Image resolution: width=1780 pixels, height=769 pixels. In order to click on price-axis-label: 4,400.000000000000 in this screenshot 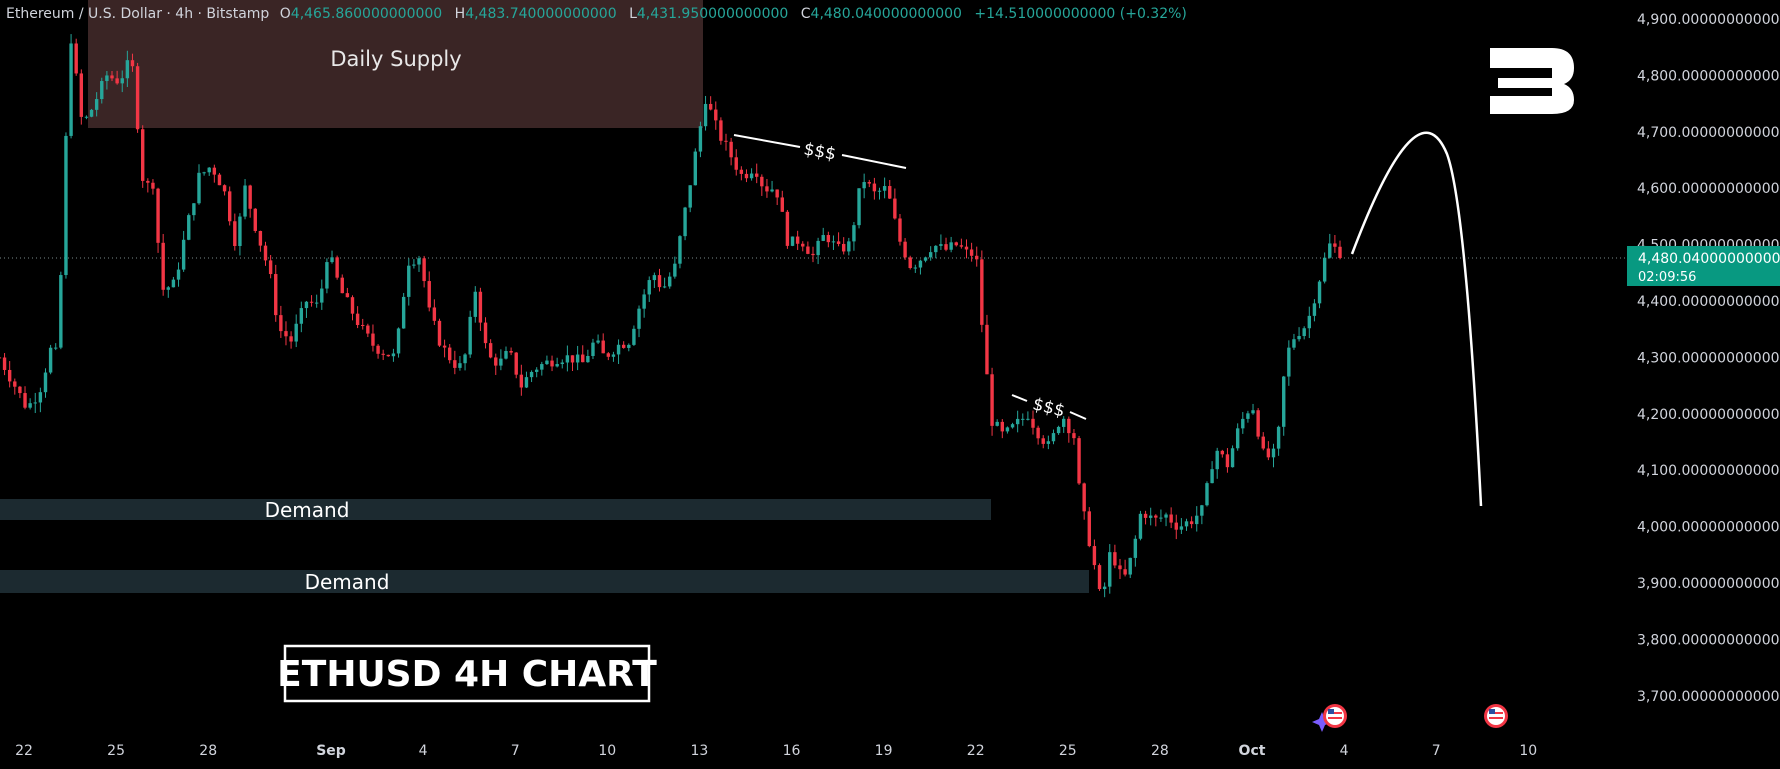, I will do `click(1708, 302)`.